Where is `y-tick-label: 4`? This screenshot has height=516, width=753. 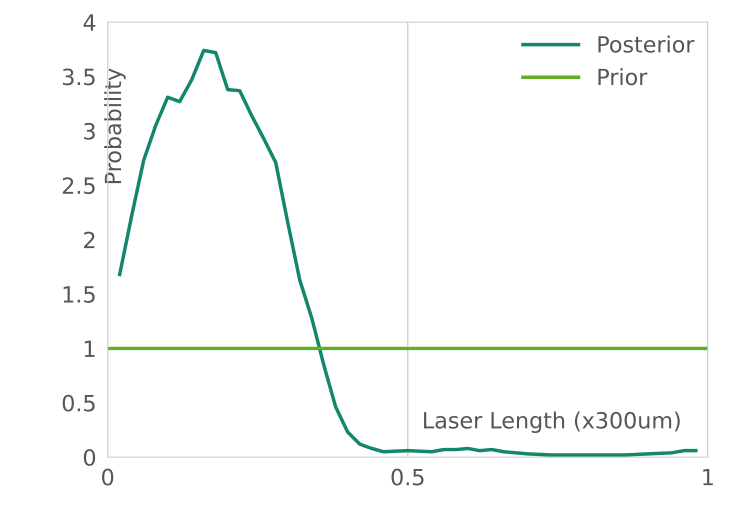 y-tick-label: 4 is located at coordinates (90, 22).